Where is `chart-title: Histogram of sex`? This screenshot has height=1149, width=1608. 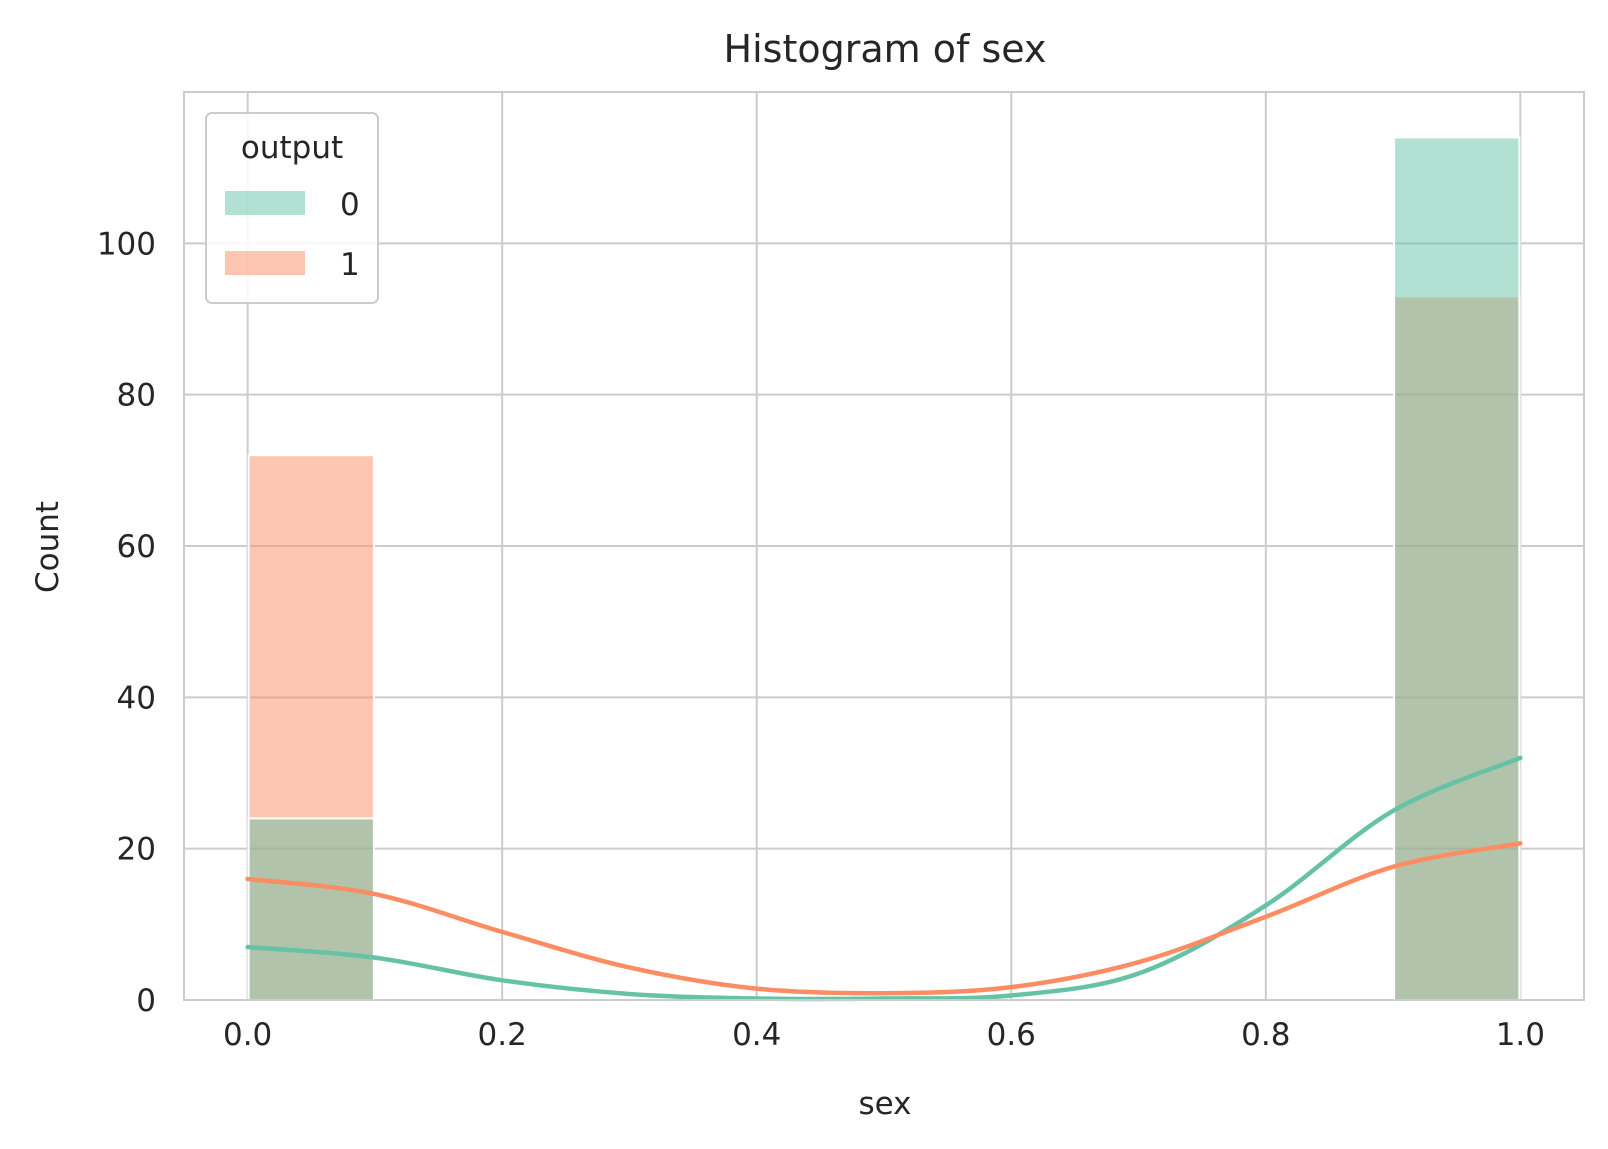
chart-title: Histogram of sex is located at coordinates (885, 49).